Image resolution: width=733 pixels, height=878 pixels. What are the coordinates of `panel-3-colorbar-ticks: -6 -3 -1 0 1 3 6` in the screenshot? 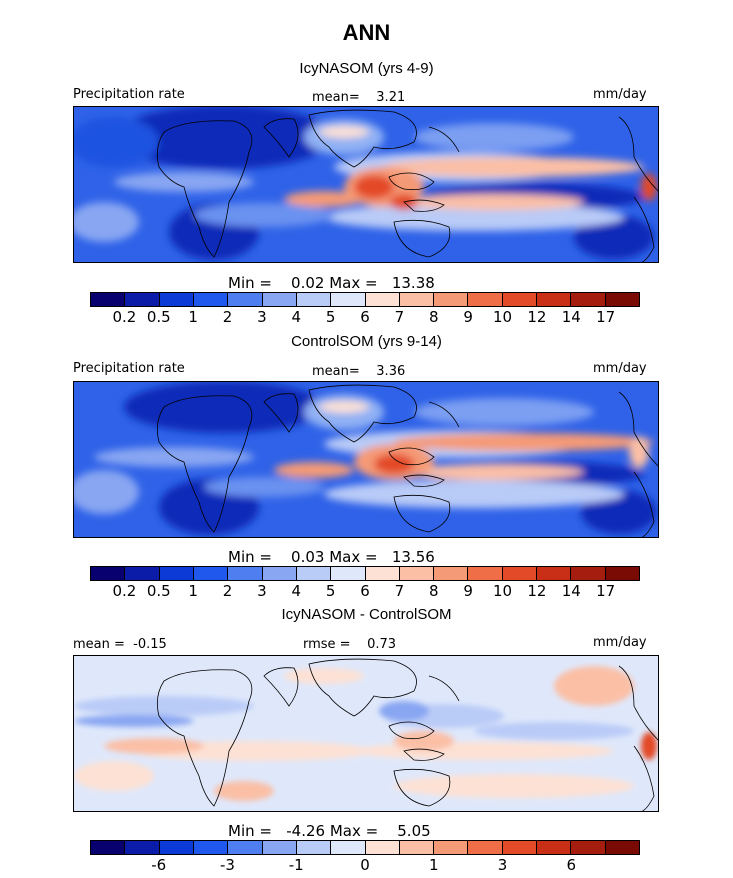 It's located at (365, 865).